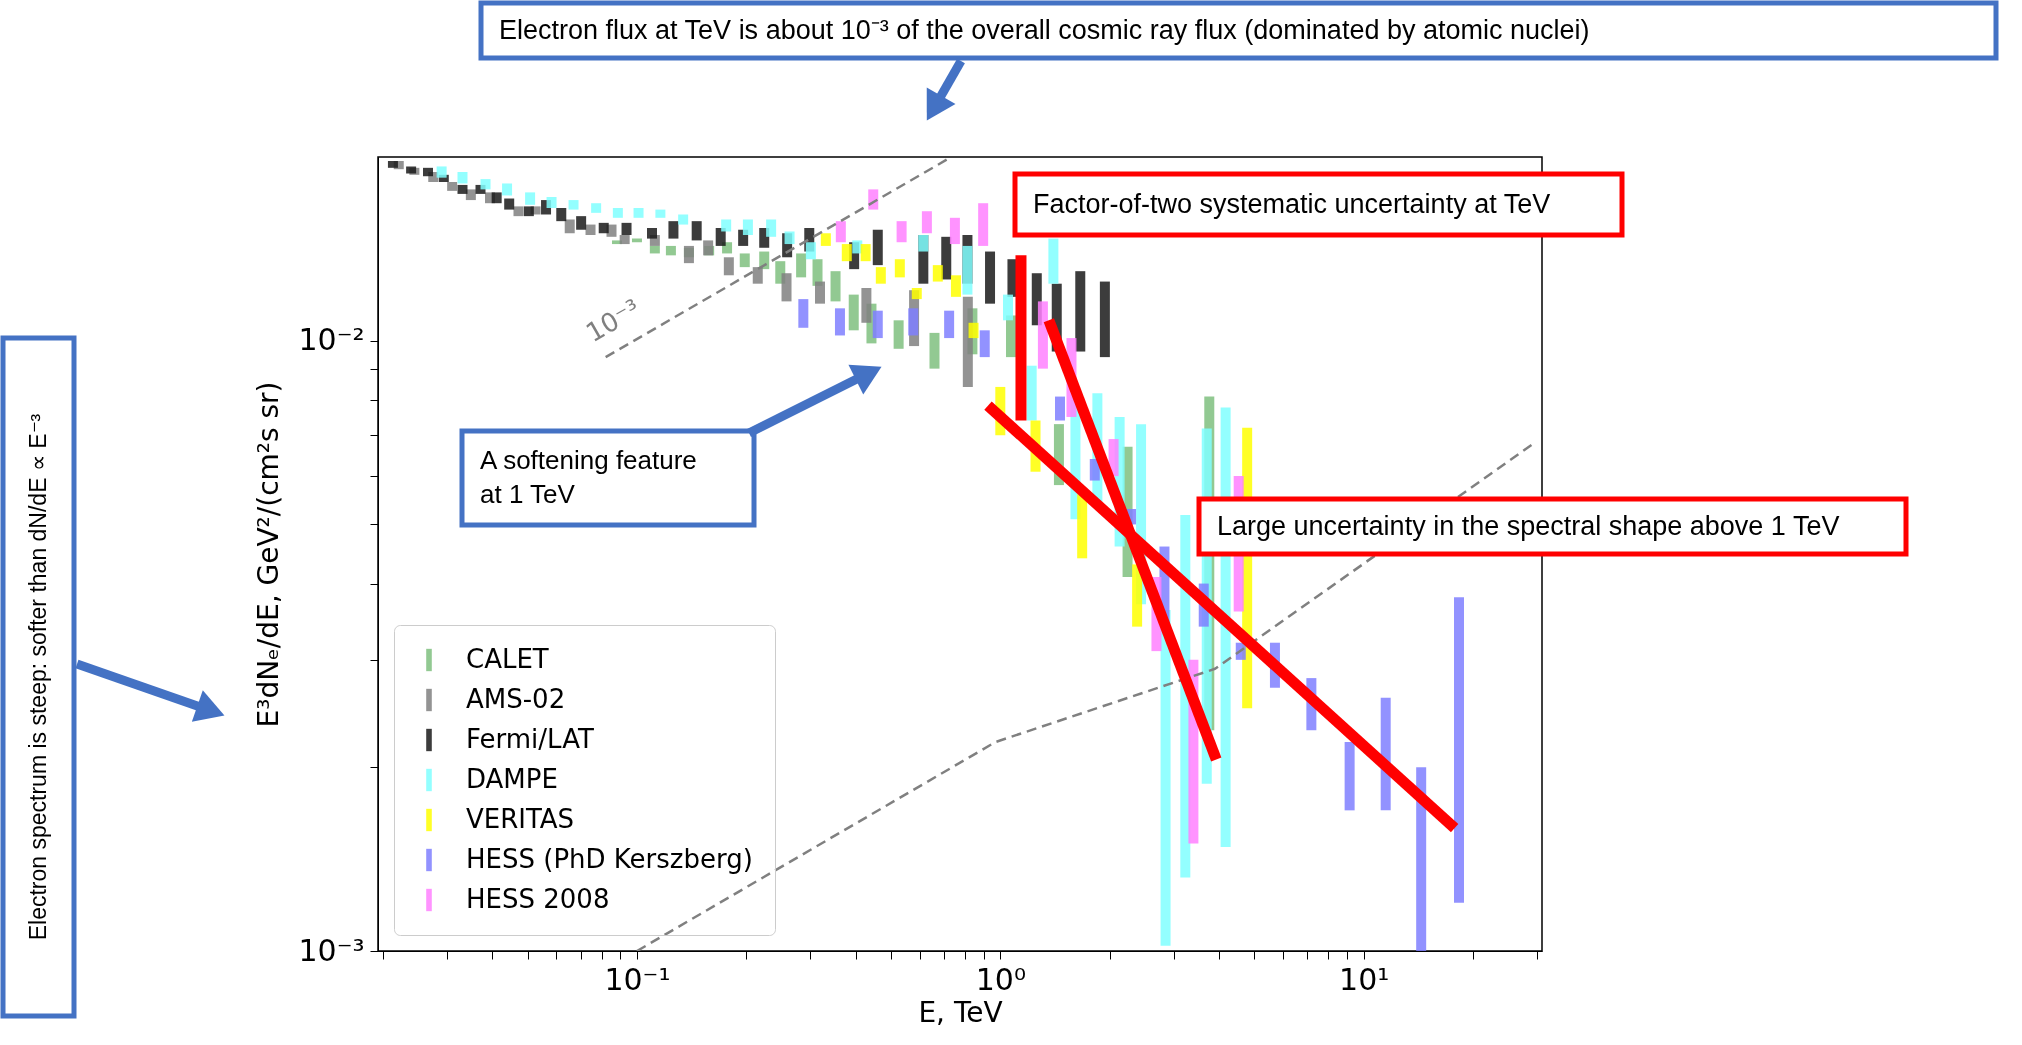 The height and width of the screenshot is (1045, 2022). I want to click on legend-label: CALET, so click(507, 659).